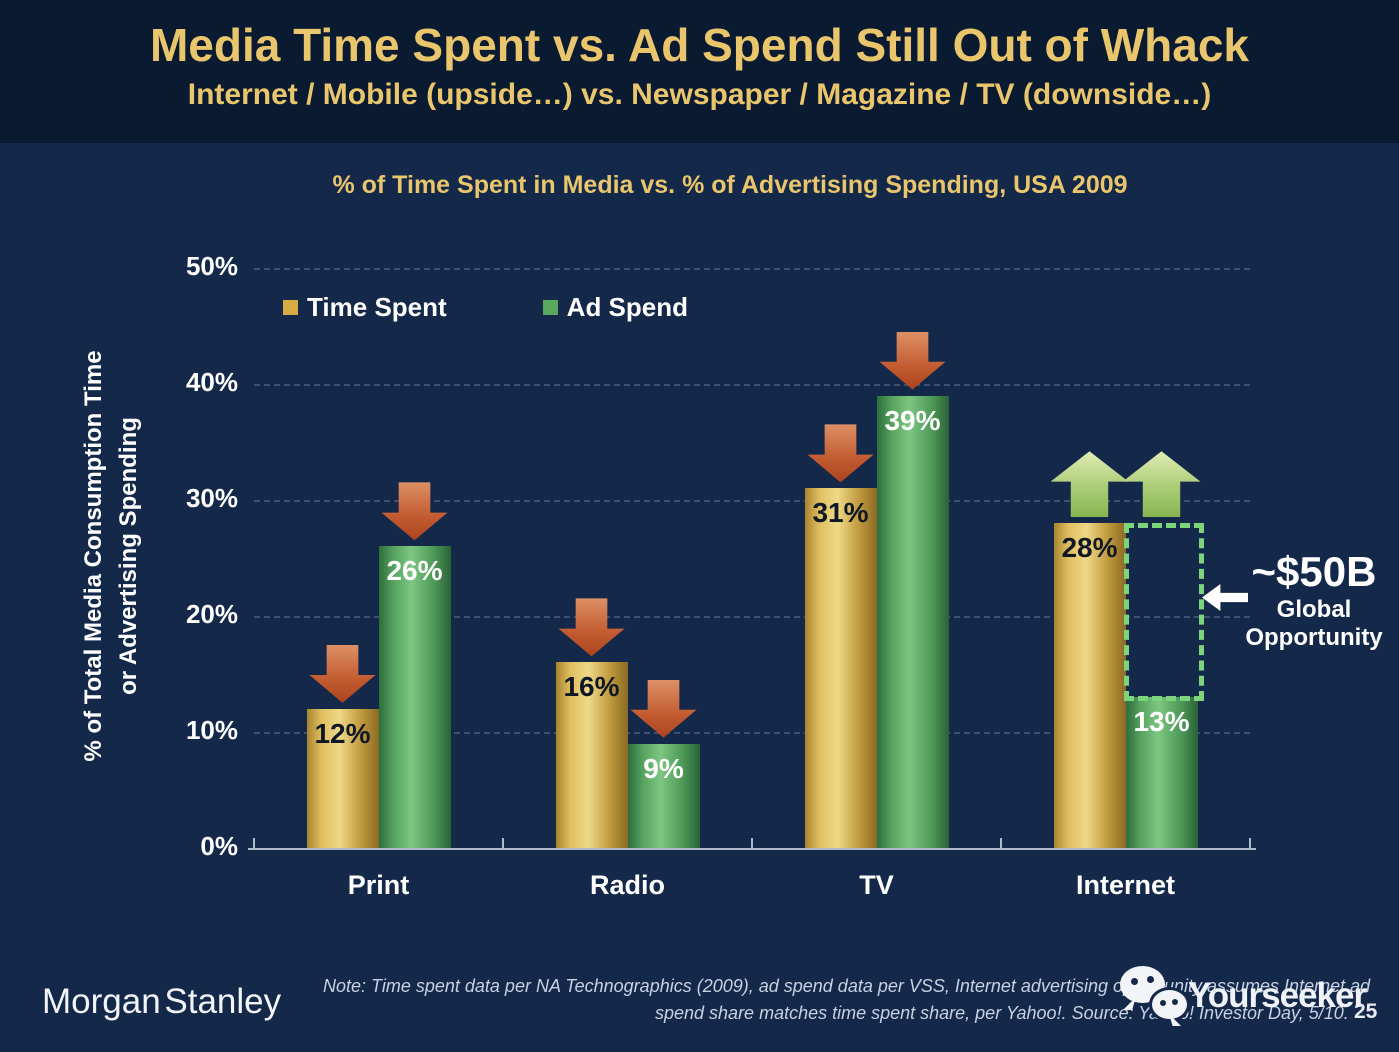 The image size is (1399, 1052). What do you see at coordinates (342, 778) in the screenshot?
I see `bar-print-time-spent: 12%` at bounding box center [342, 778].